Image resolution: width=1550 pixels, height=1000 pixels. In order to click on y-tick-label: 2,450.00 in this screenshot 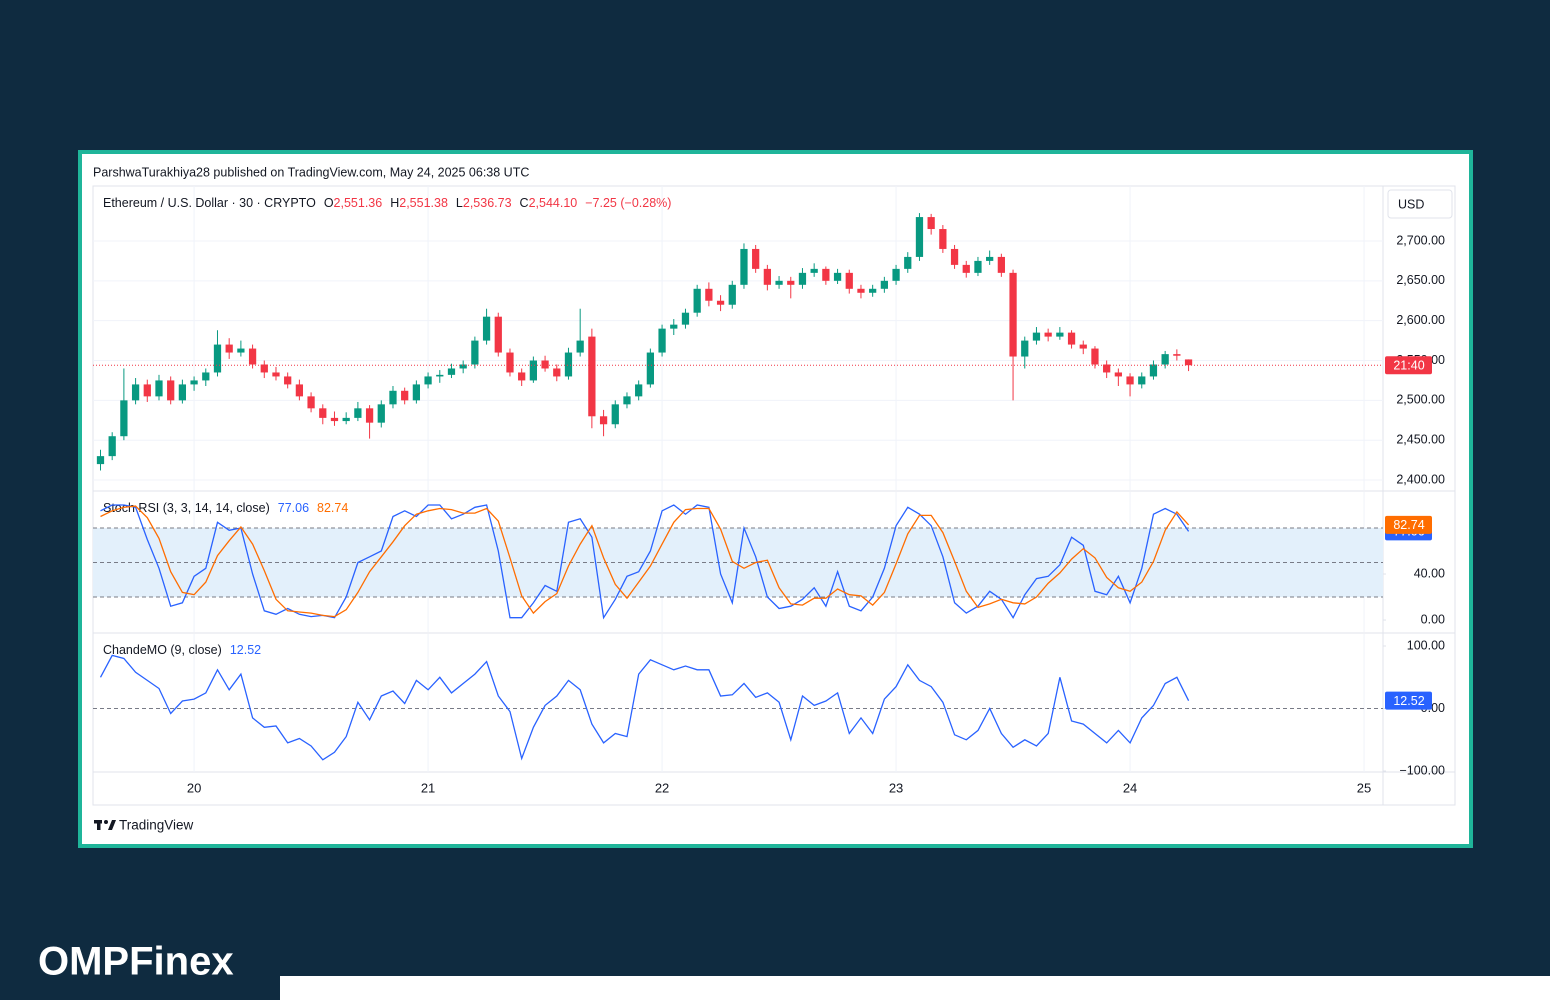, I will do `click(1420, 439)`.